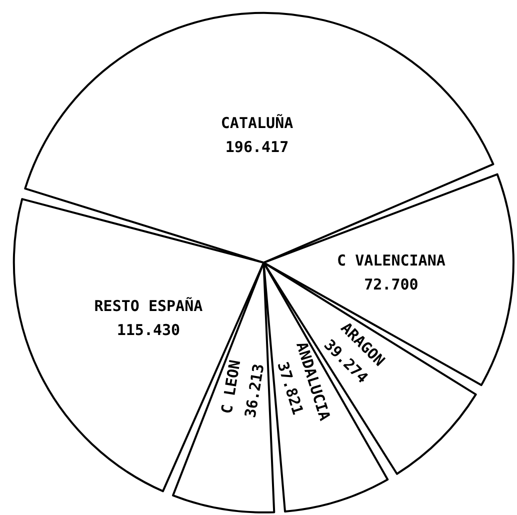 The image size is (517, 515). I want to click on data-label: 72.700, so click(391, 284).